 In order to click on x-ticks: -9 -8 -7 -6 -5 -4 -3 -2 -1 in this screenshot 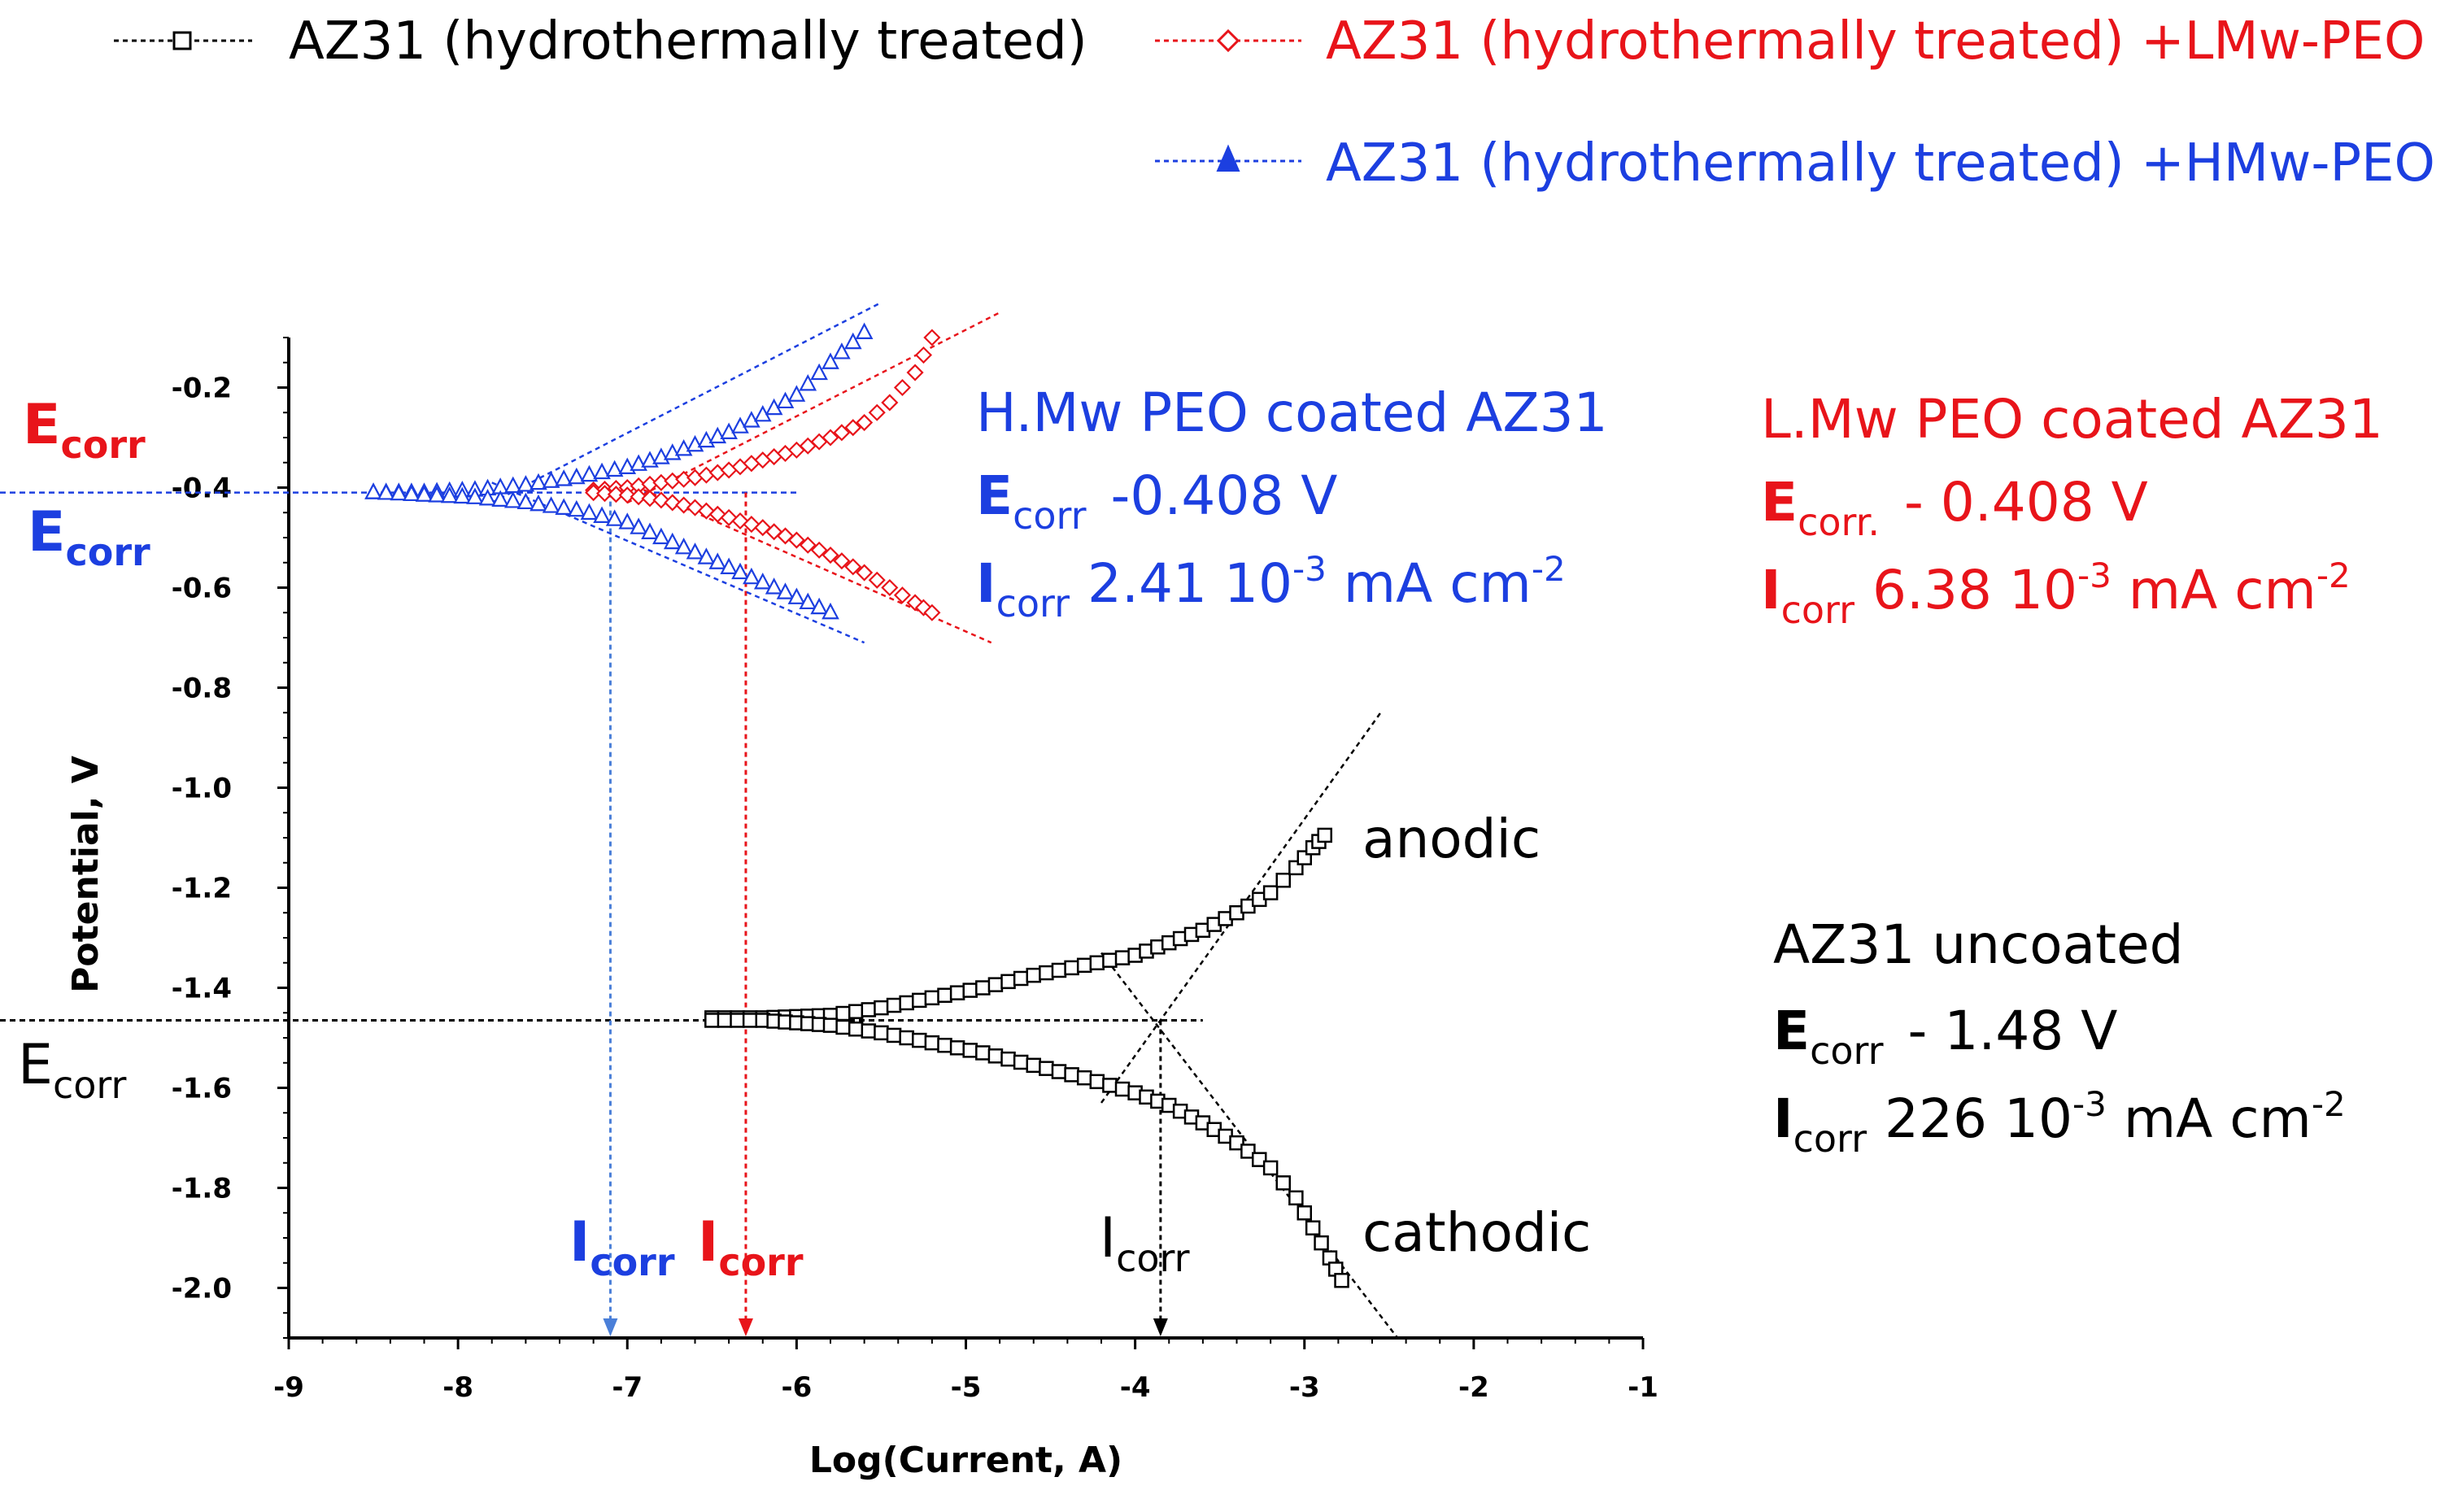, I will do `click(966, 1371)`.